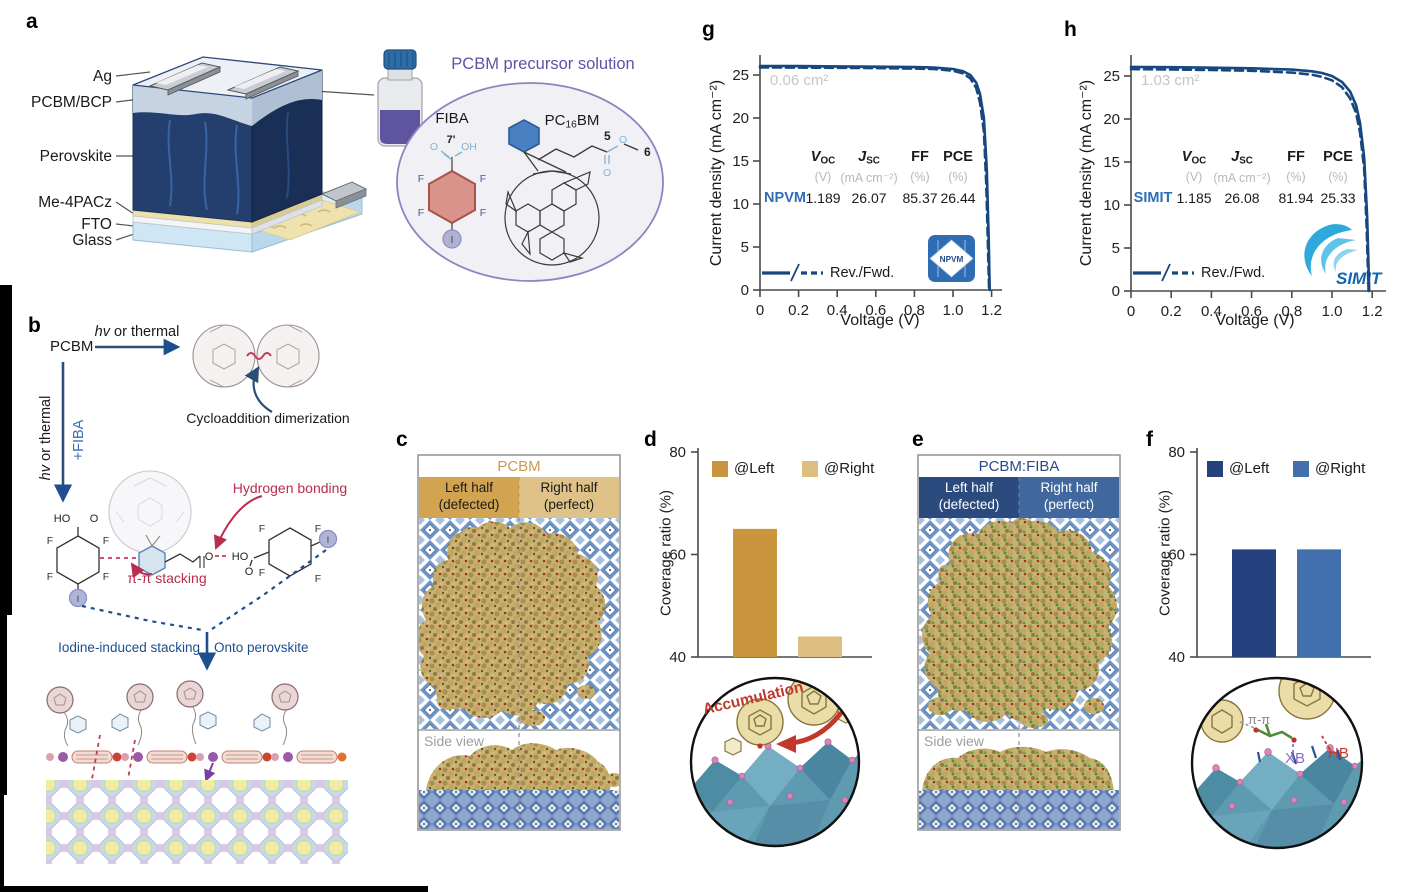 The height and width of the screenshot is (892, 1421). I want to click on defected-label: (defected), so click(469, 504).